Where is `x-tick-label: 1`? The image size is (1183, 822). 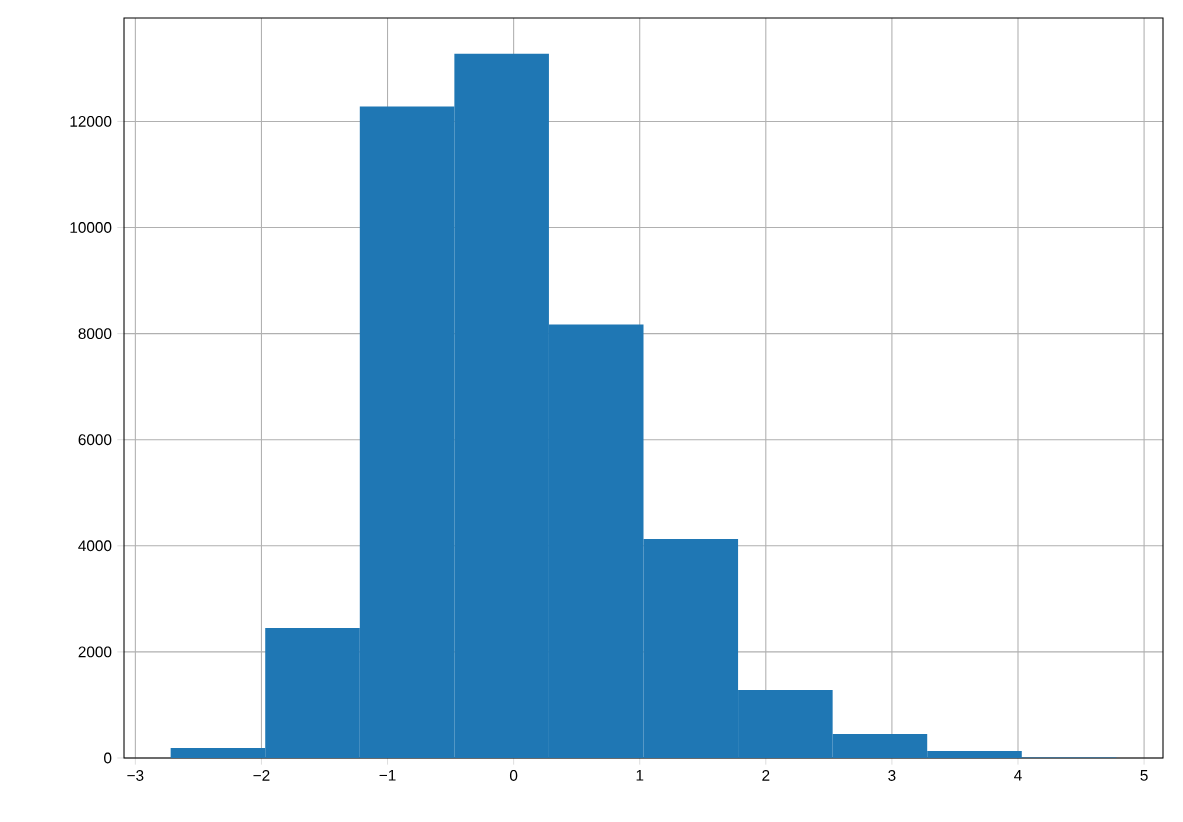 x-tick-label: 1 is located at coordinates (640, 775).